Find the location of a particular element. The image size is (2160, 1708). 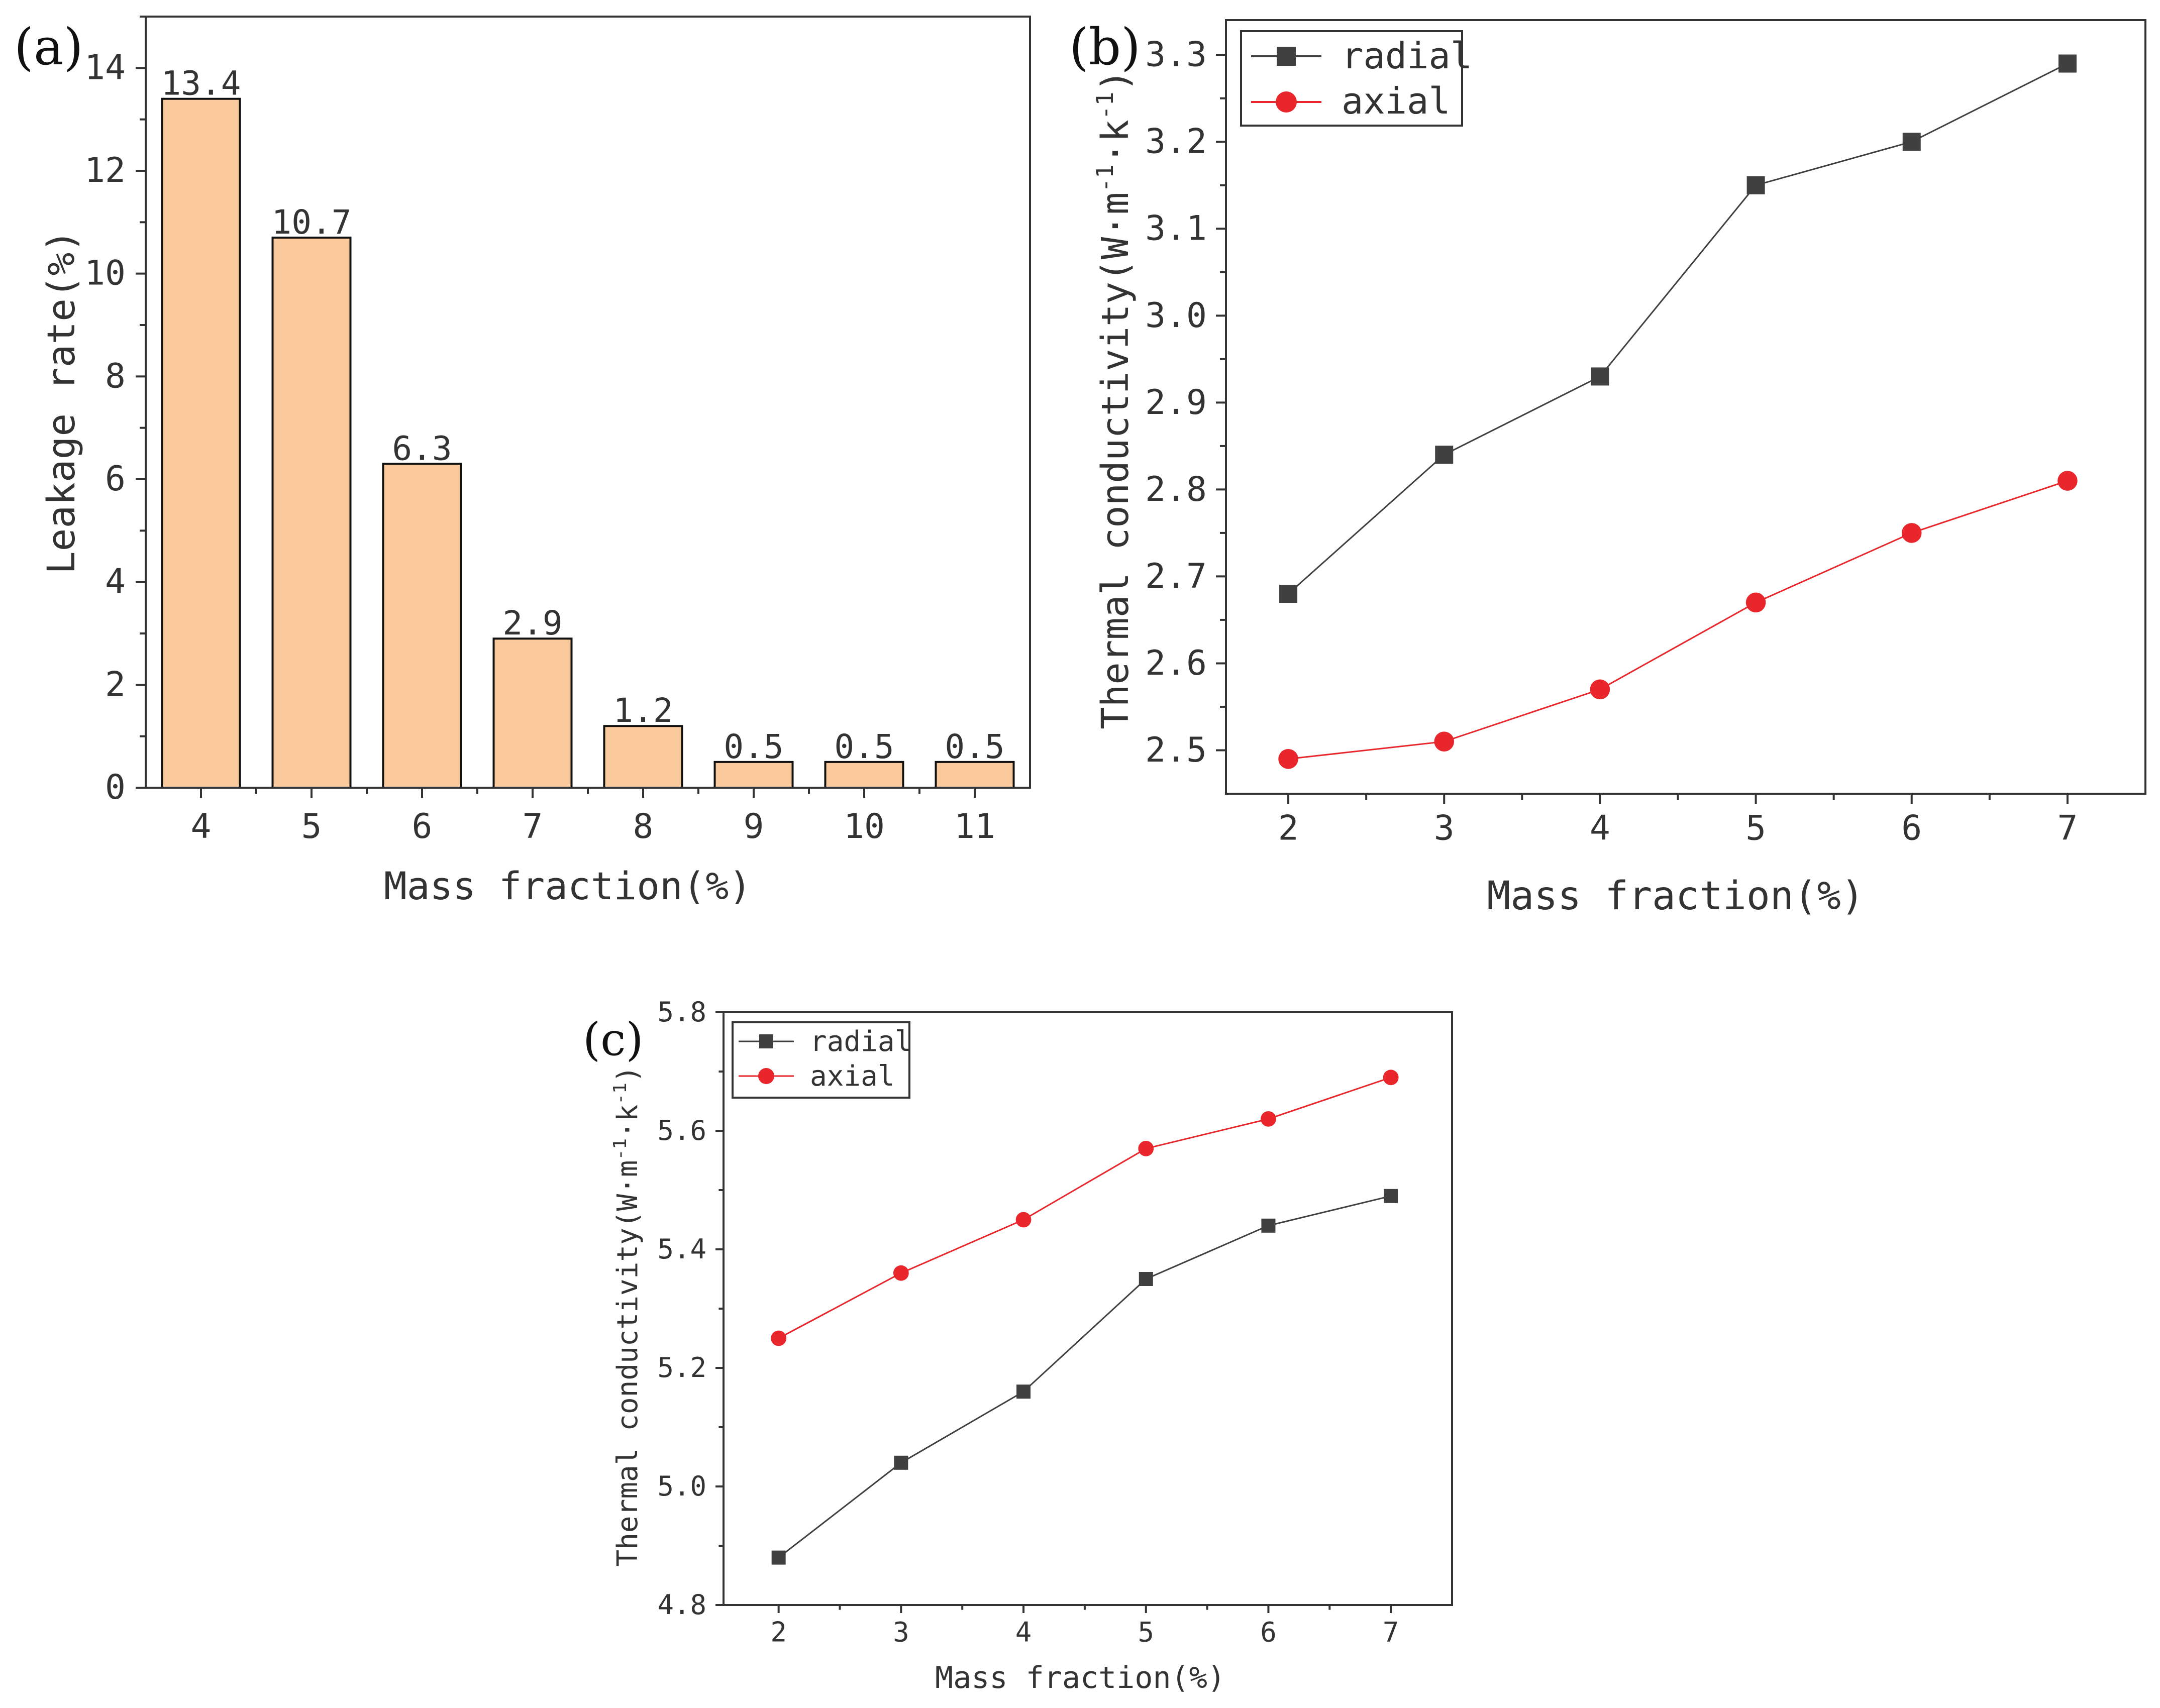

y-tick-label: 5.0 is located at coordinates (681, 1486).